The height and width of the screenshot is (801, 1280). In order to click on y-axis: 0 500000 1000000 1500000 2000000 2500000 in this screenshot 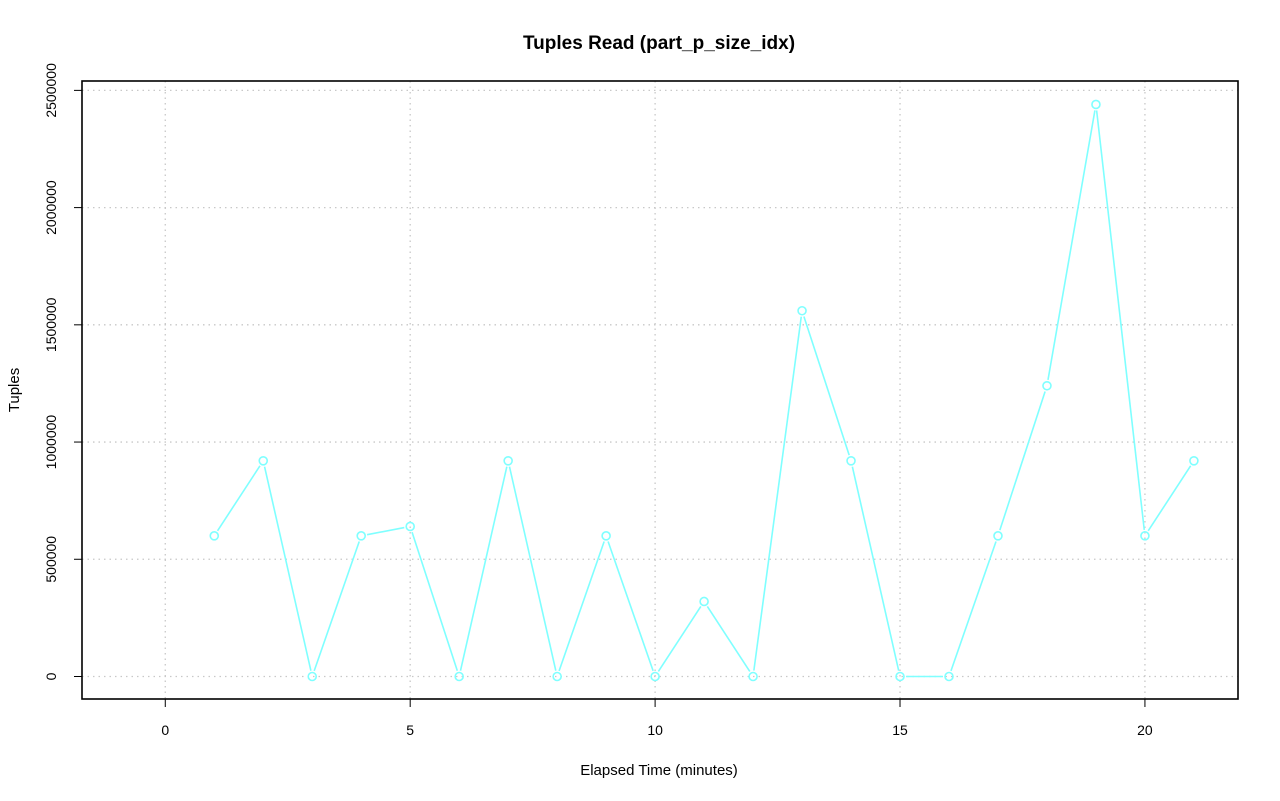, I will do `click(62, 371)`.